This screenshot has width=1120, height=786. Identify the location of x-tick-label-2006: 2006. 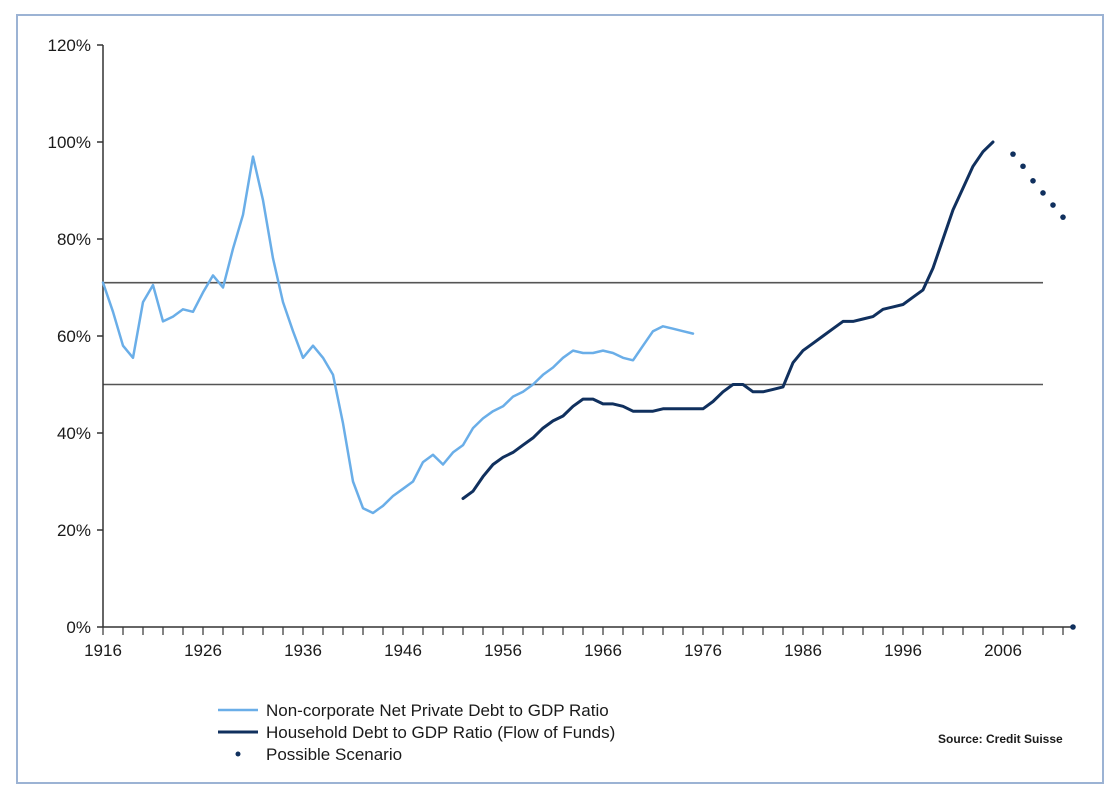
(1003, 650).